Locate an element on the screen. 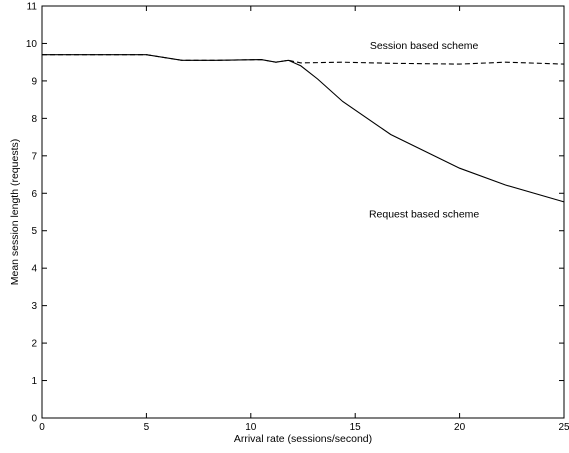  y-tick-label: 0 is located at coordinates (34, 419).